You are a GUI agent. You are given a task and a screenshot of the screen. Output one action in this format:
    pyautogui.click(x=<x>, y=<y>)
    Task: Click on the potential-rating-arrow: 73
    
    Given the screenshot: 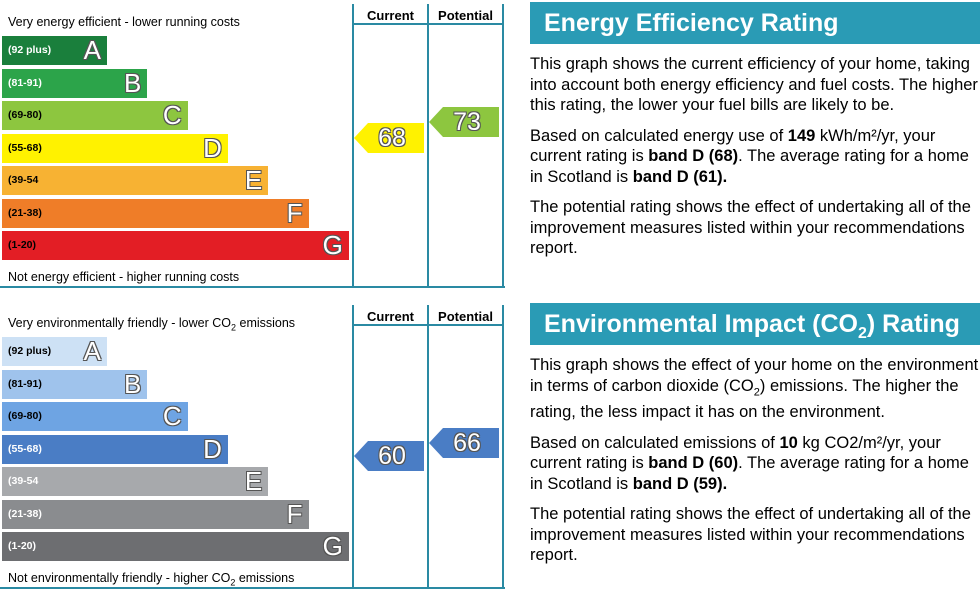 What is the action you would take?
    pyautogui.click(x=464, y=122)
    